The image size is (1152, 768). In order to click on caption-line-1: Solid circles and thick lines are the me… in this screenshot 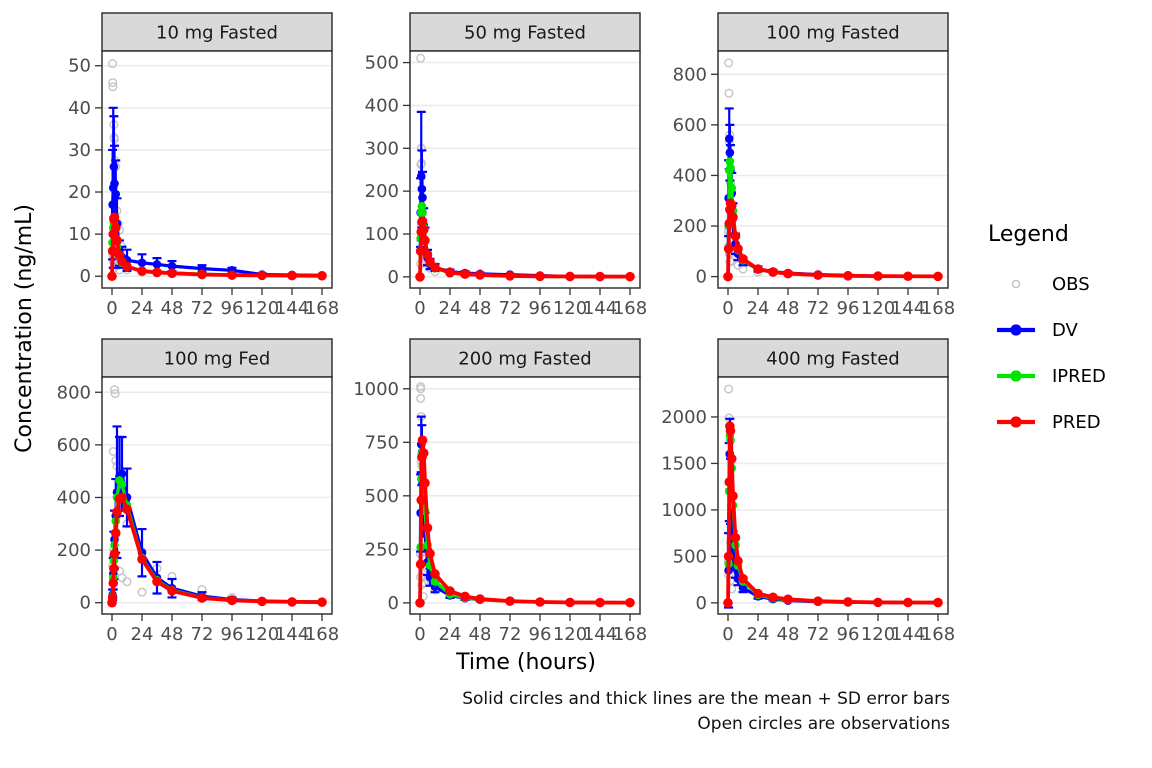, I will do `click(706, 699)`.